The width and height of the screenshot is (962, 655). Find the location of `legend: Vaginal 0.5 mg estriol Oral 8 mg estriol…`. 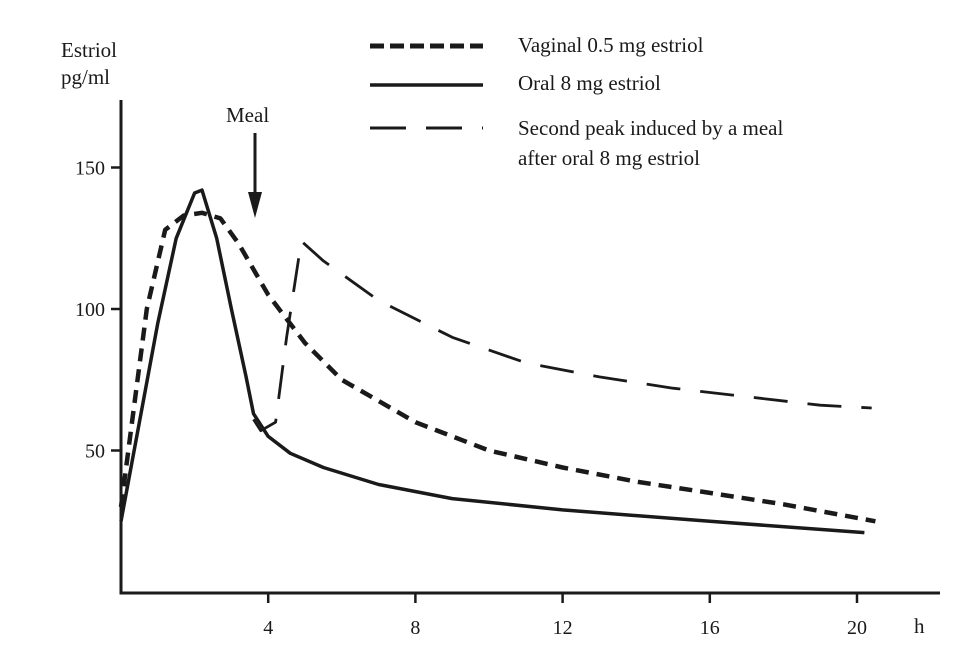

legend: Vaginal 0.5 mg estriol Oral 8 mg estriol… is located at coordinates (576, 101).